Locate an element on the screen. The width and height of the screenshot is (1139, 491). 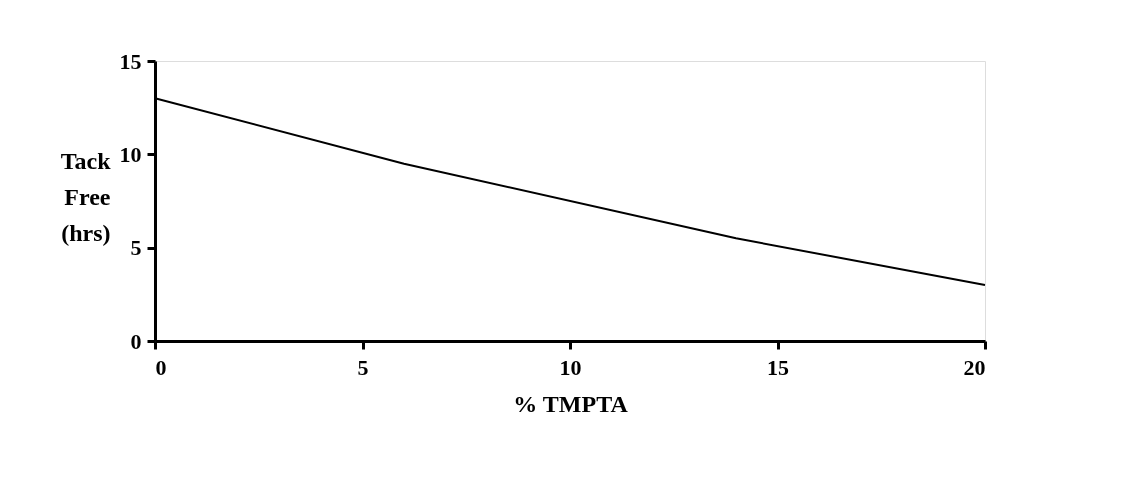
x-tick-label: 5 is located at coordinates (363, 367).